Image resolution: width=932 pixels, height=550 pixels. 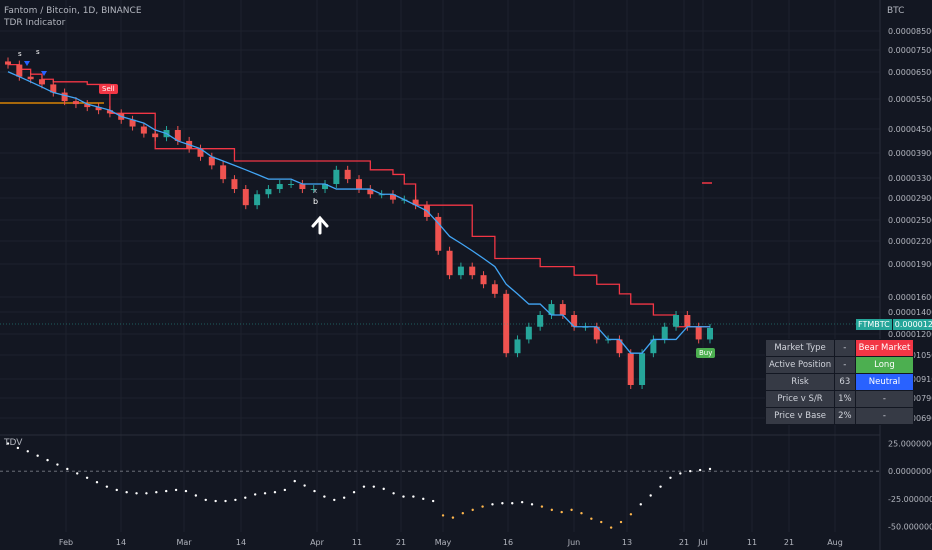 I want to click on y-tick-label: 0.00006500, so click(x=910, y=72).